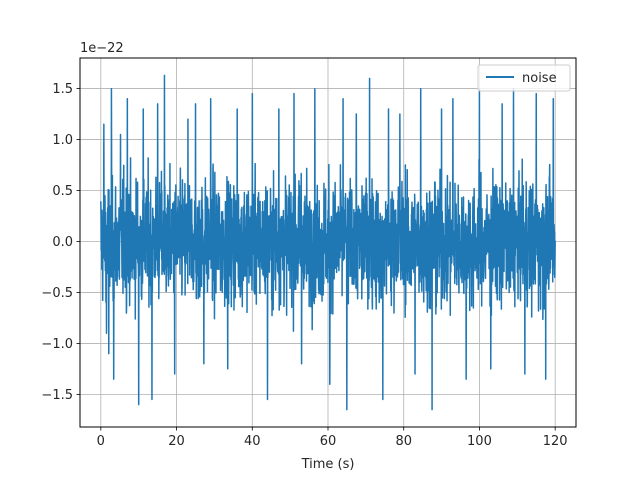  I want to click on legend: noise, so click(524, 78).